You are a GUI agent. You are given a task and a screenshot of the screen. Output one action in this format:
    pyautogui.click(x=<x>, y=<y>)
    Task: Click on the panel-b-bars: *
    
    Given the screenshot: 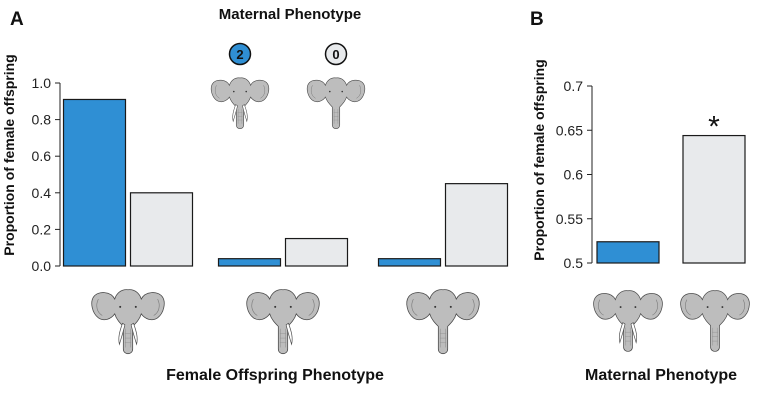 What is the action you would take?
    pyautogui.click(x=671, y=187)
    